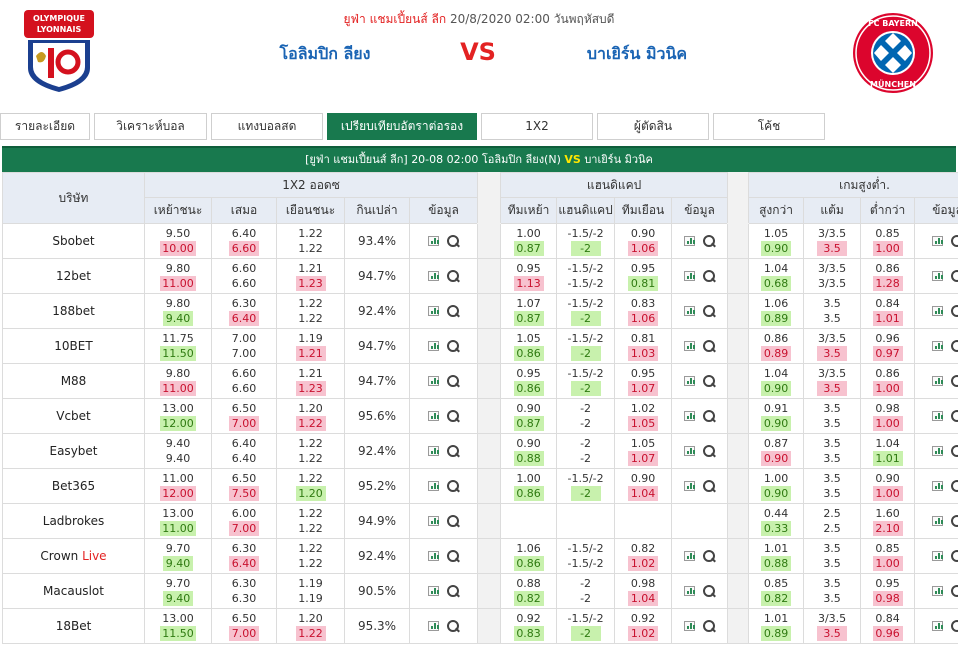 The width and height of the screenshot is (958, 649). Describe the element at coordinates (888, 416) in the screenshot. I see `ou-odds-cell: 0.98 1.00` at that location.